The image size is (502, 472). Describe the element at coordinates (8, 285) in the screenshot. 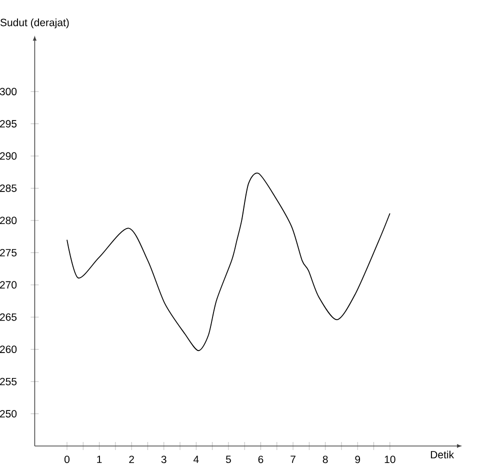

I see `y-tick-label: 270` at that location.